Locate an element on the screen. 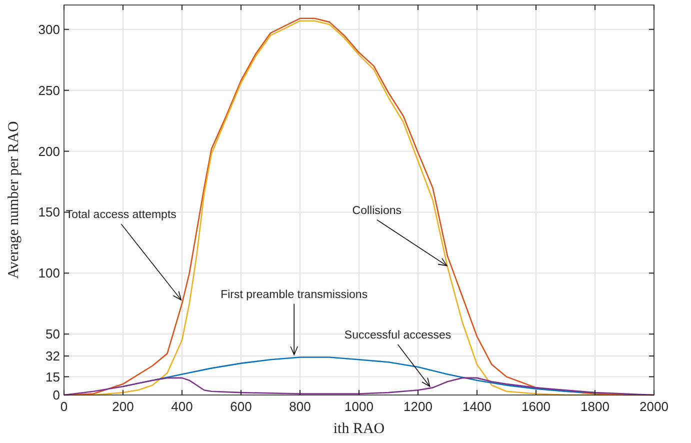 The height and width of the screenshot is (443, 691). y-tick-label: 15 is located at coordinates (53, 376).